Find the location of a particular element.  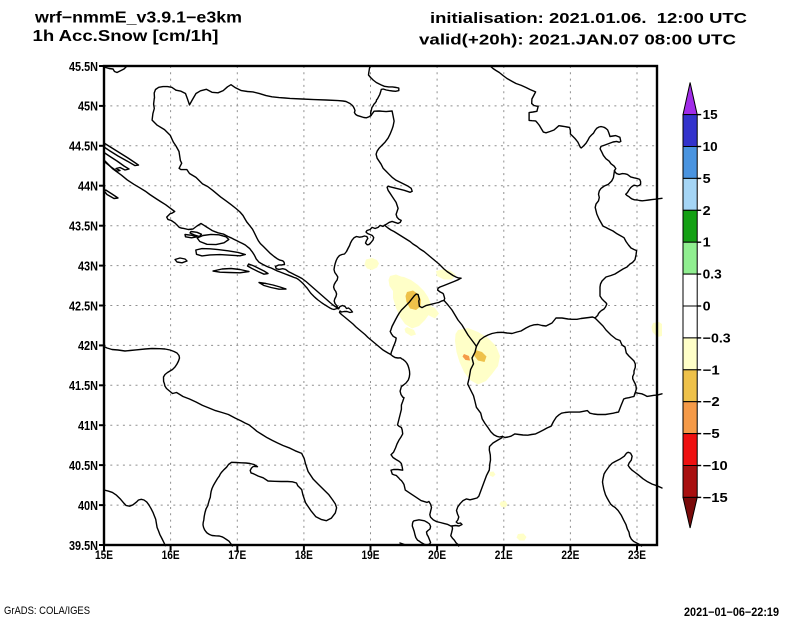

svg-text: 44.5N is located at coordinates (83, 146).